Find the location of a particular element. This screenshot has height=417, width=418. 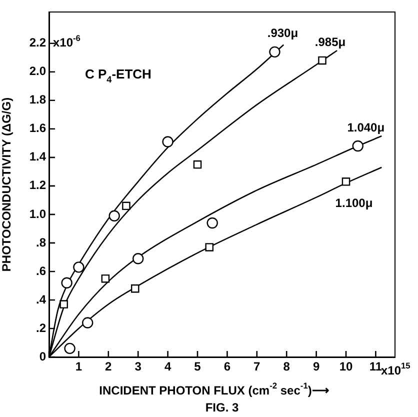

y-tick-label: 1.0 is located at coordinates (37, 213).